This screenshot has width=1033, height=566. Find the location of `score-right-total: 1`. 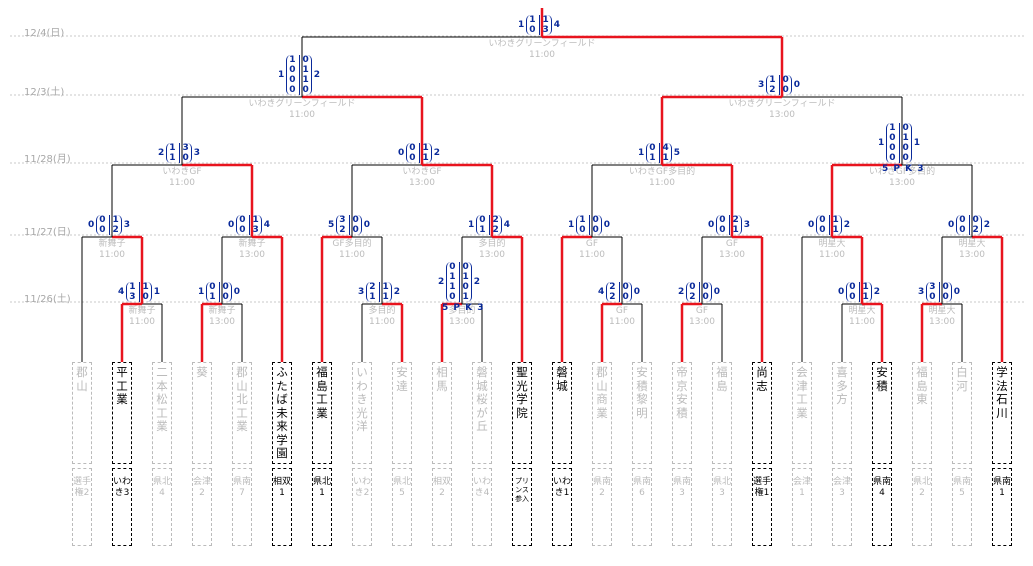

score-right-total: 1 is located at coordinates (157, 292).